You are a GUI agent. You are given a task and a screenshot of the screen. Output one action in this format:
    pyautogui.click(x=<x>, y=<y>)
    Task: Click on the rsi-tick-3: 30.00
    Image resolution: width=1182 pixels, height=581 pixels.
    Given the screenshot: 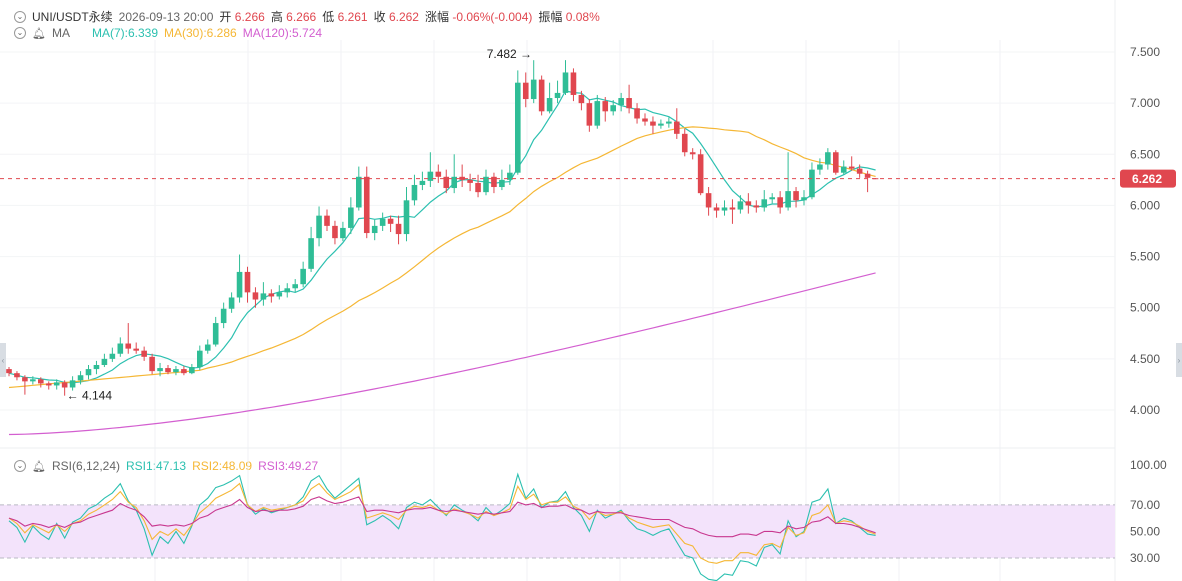 What is the action you would take?
    pyautogui.click(x=1145, y=558)
    